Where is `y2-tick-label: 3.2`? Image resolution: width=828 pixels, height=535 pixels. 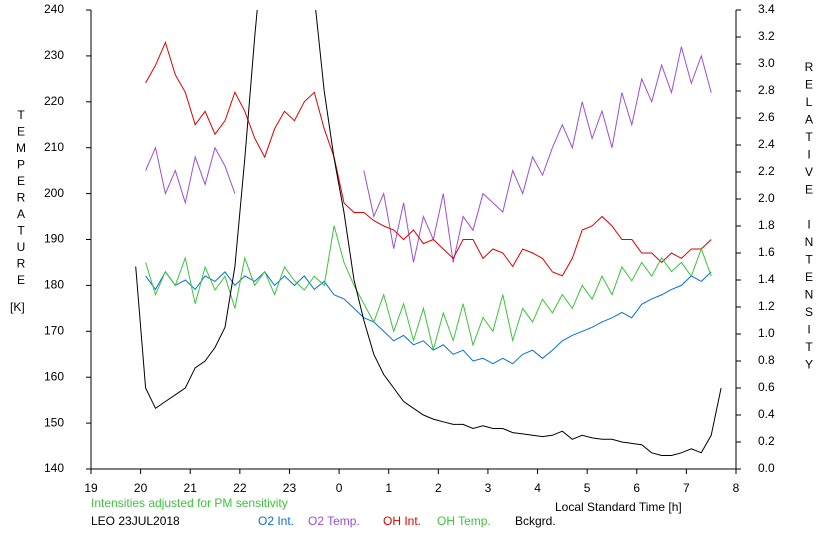 y2-tick-label: 3.2 is located at coordinates (766, 36).